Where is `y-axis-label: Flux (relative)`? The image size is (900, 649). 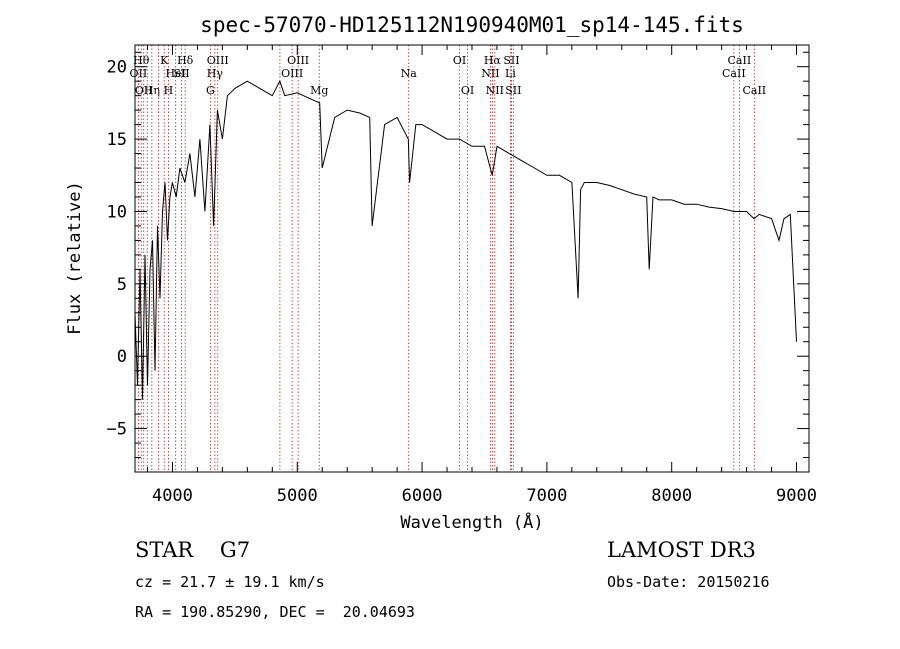
y-axis-label: Flux (relative) is located at coordinates (75, 258).